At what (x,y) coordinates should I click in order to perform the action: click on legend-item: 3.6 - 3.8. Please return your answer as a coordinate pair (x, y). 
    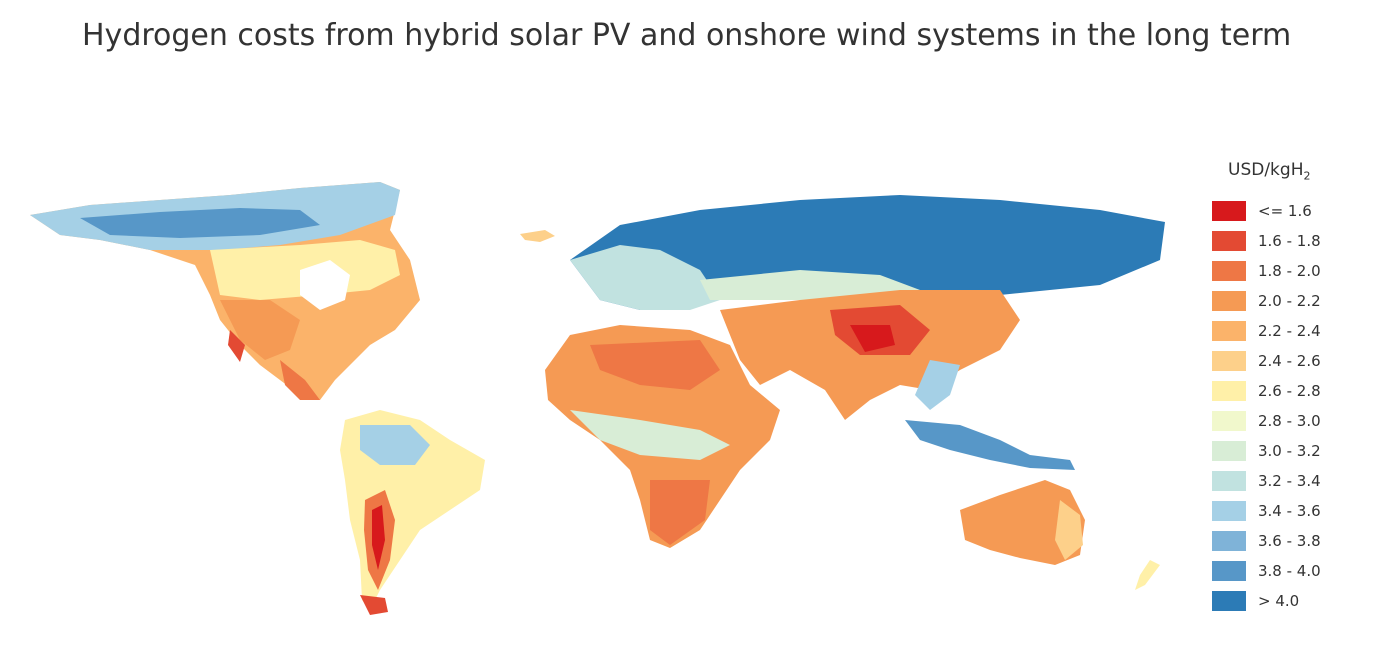
    Looking at the image, I should click on (1297, 541).